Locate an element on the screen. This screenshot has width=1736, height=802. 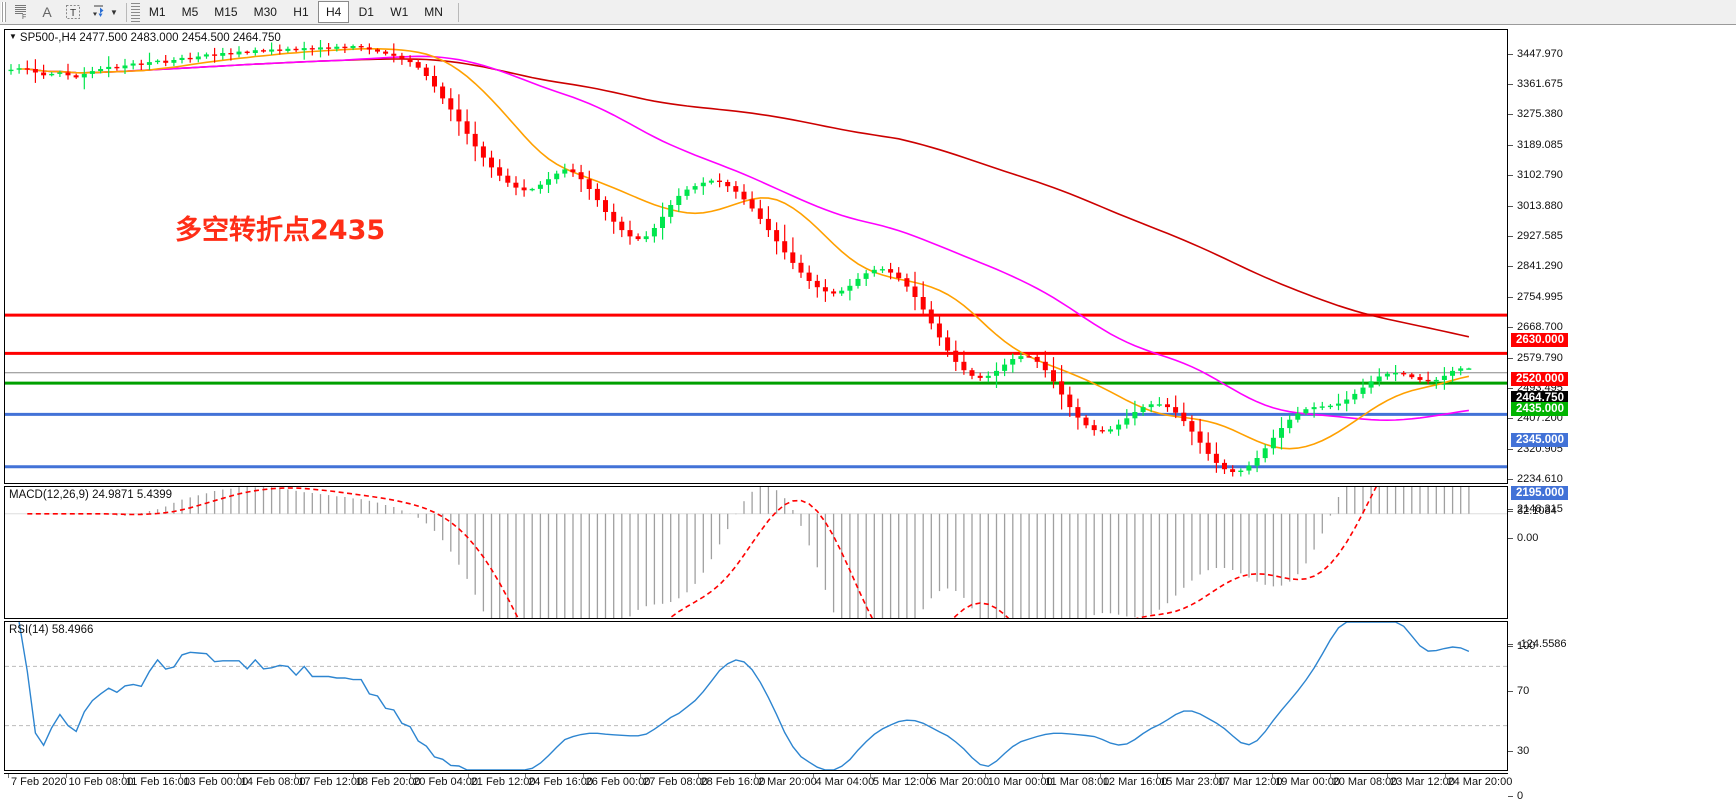
dropdown-caret-icon: ▼ is located at coordinates (114, 12).